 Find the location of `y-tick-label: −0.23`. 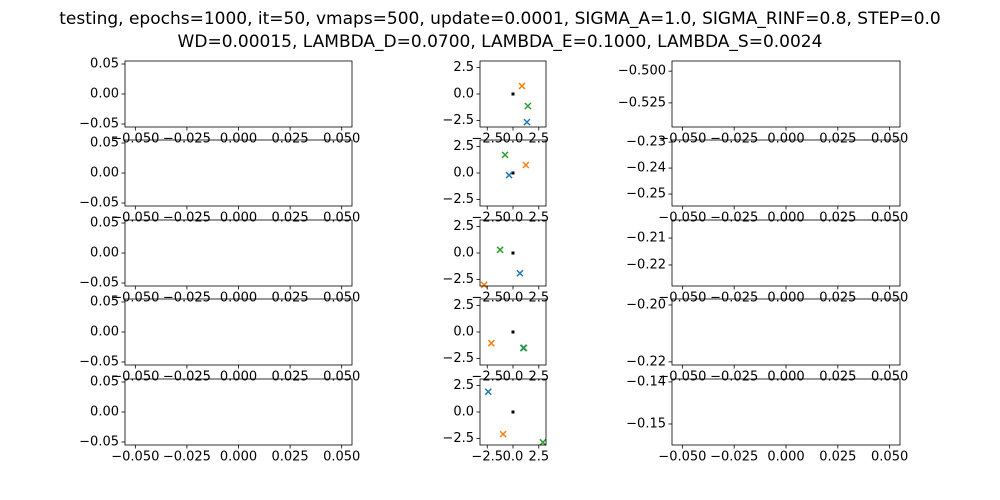

y-tick-label: −0.23 is located at coordinates (646, 142).